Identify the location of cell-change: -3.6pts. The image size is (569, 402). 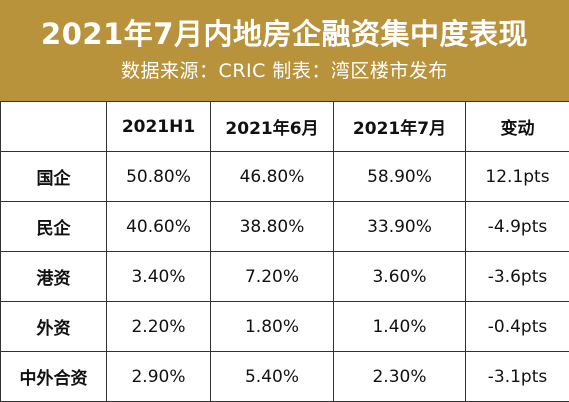
(517, 277).